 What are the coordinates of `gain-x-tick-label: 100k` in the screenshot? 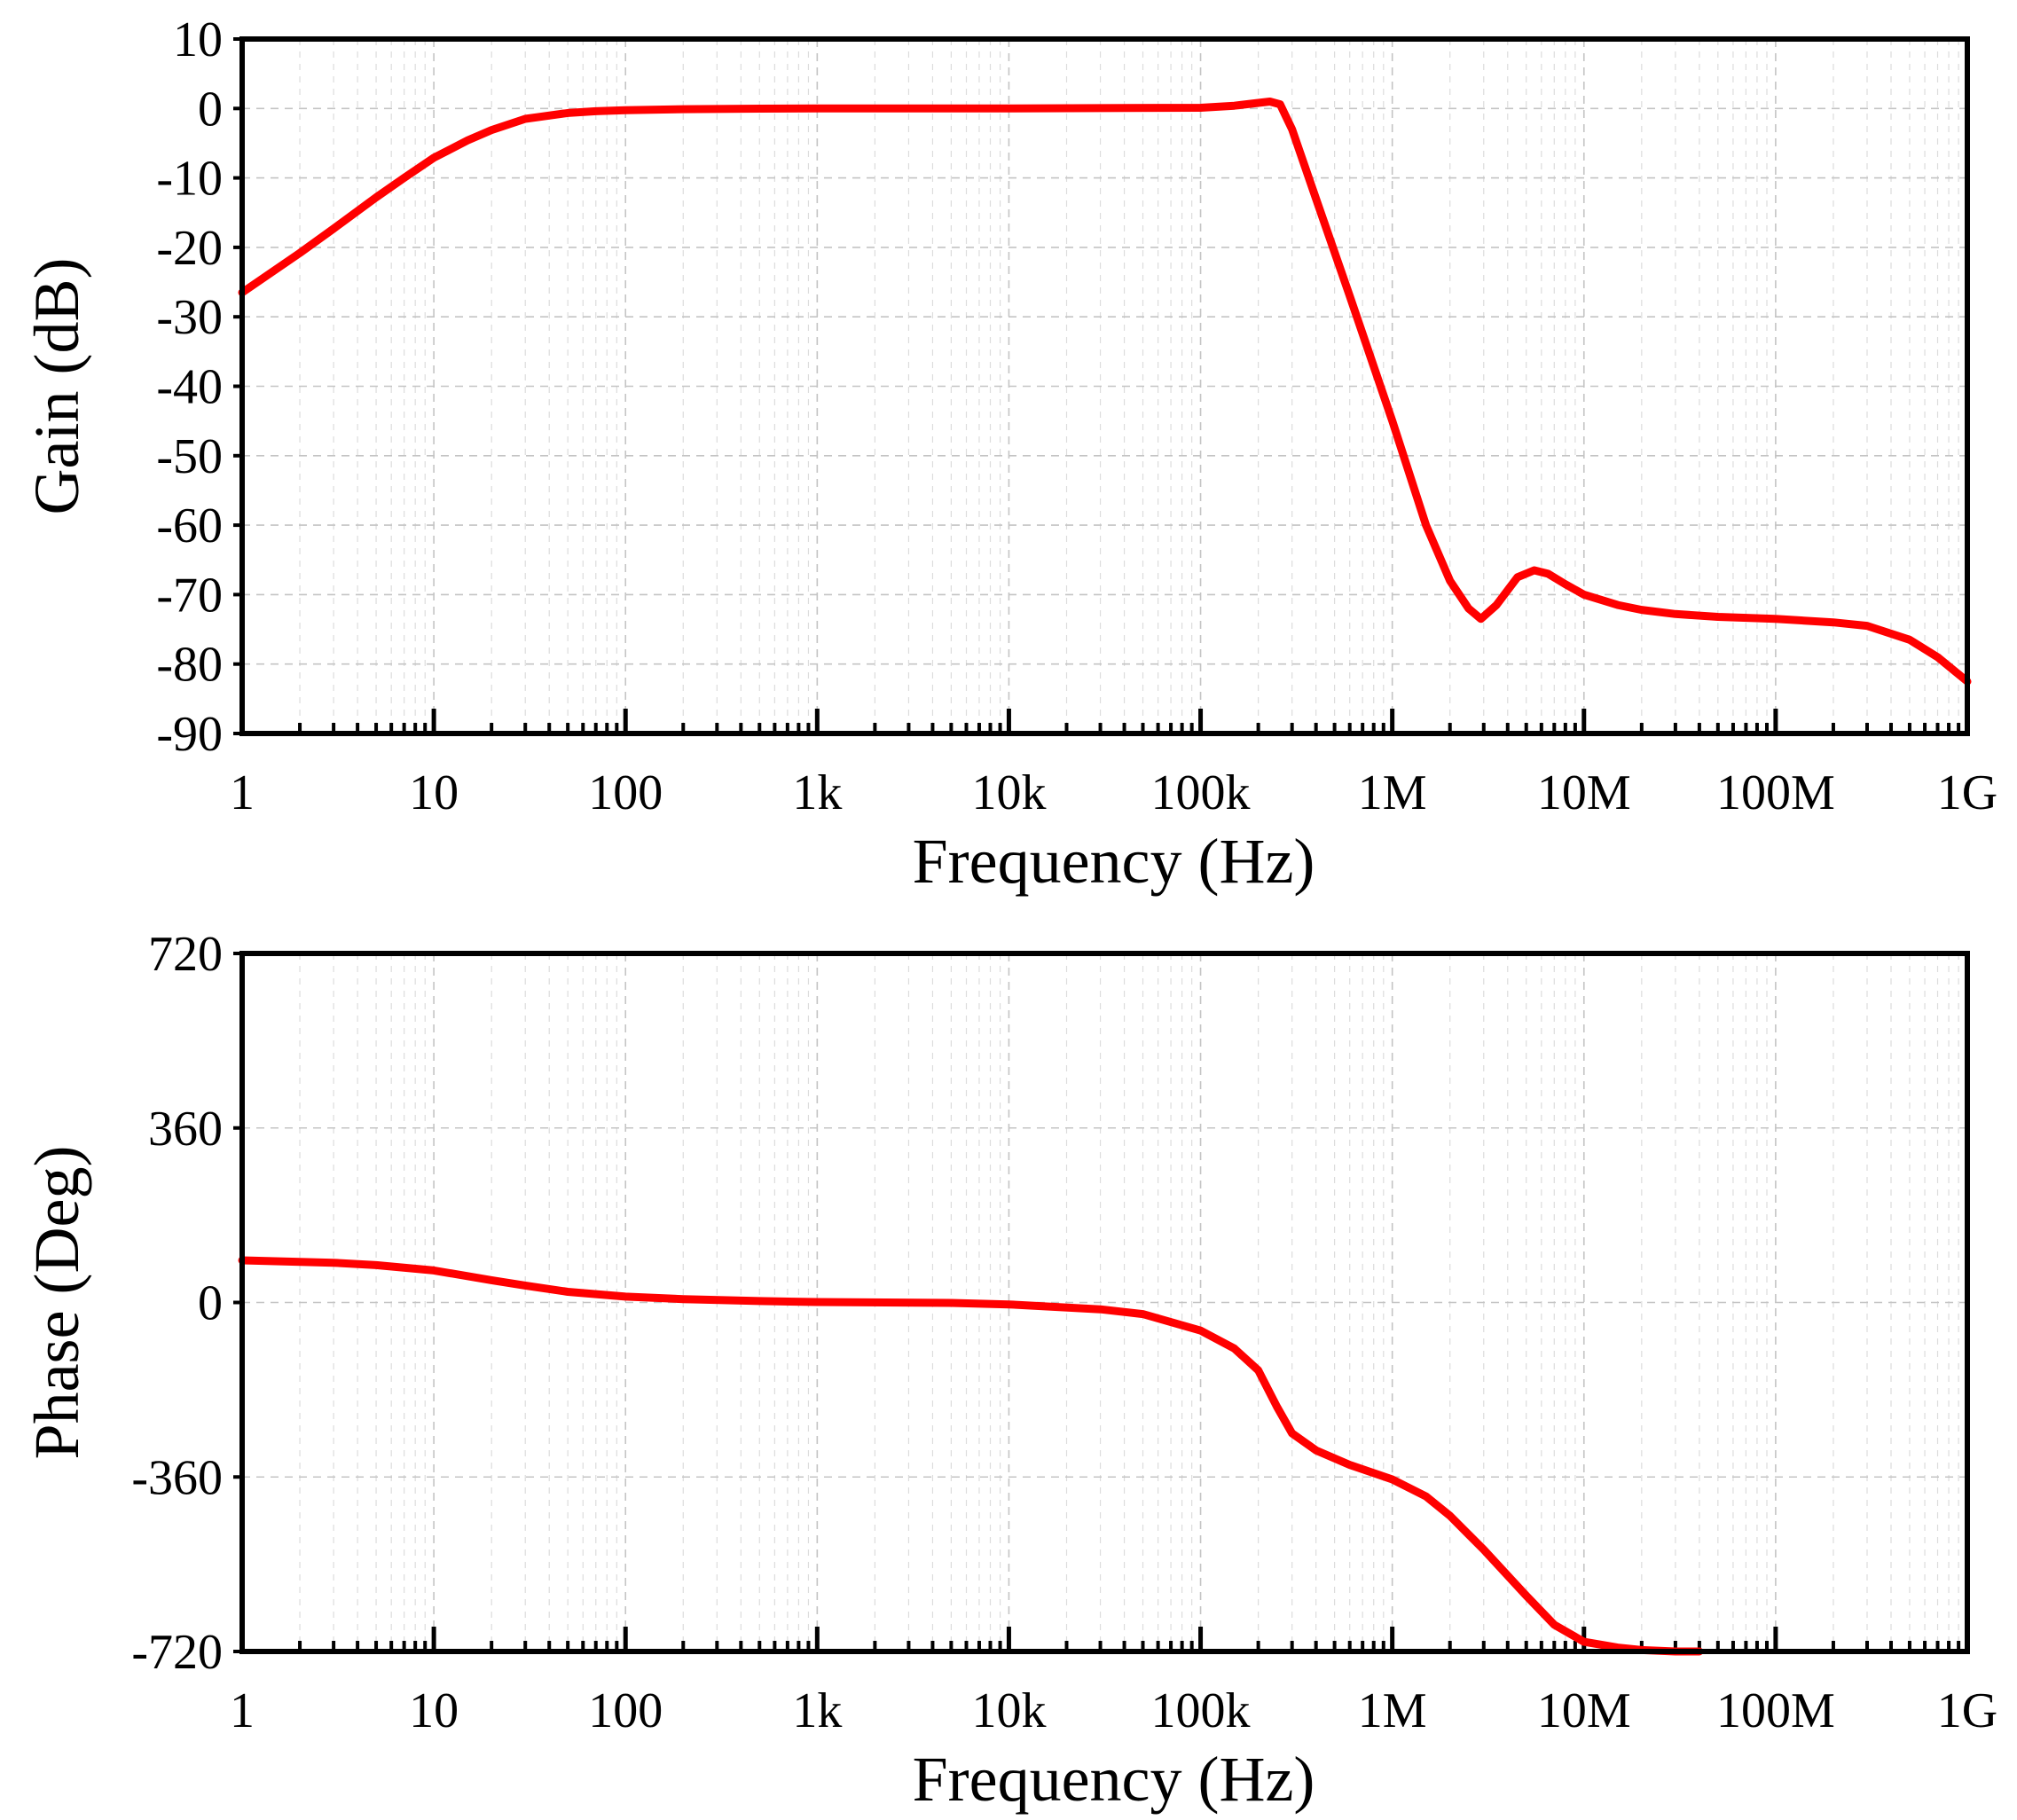 It's located at (1201, 792).